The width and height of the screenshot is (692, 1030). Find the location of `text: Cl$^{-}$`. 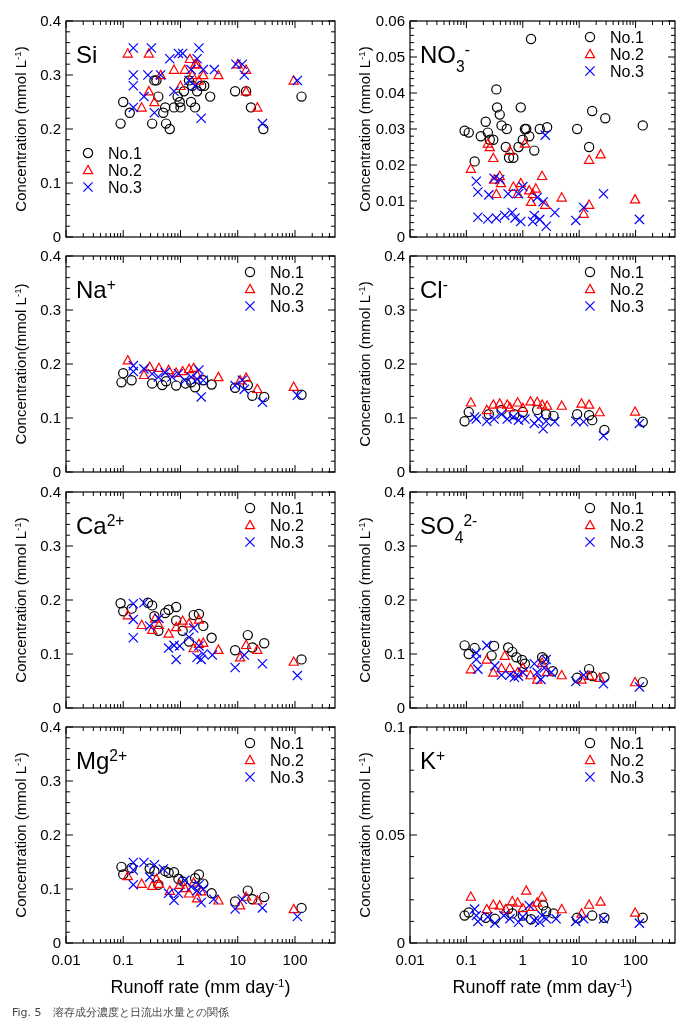

text: Cl$^{-}$ is located at coordinates (434, 289).